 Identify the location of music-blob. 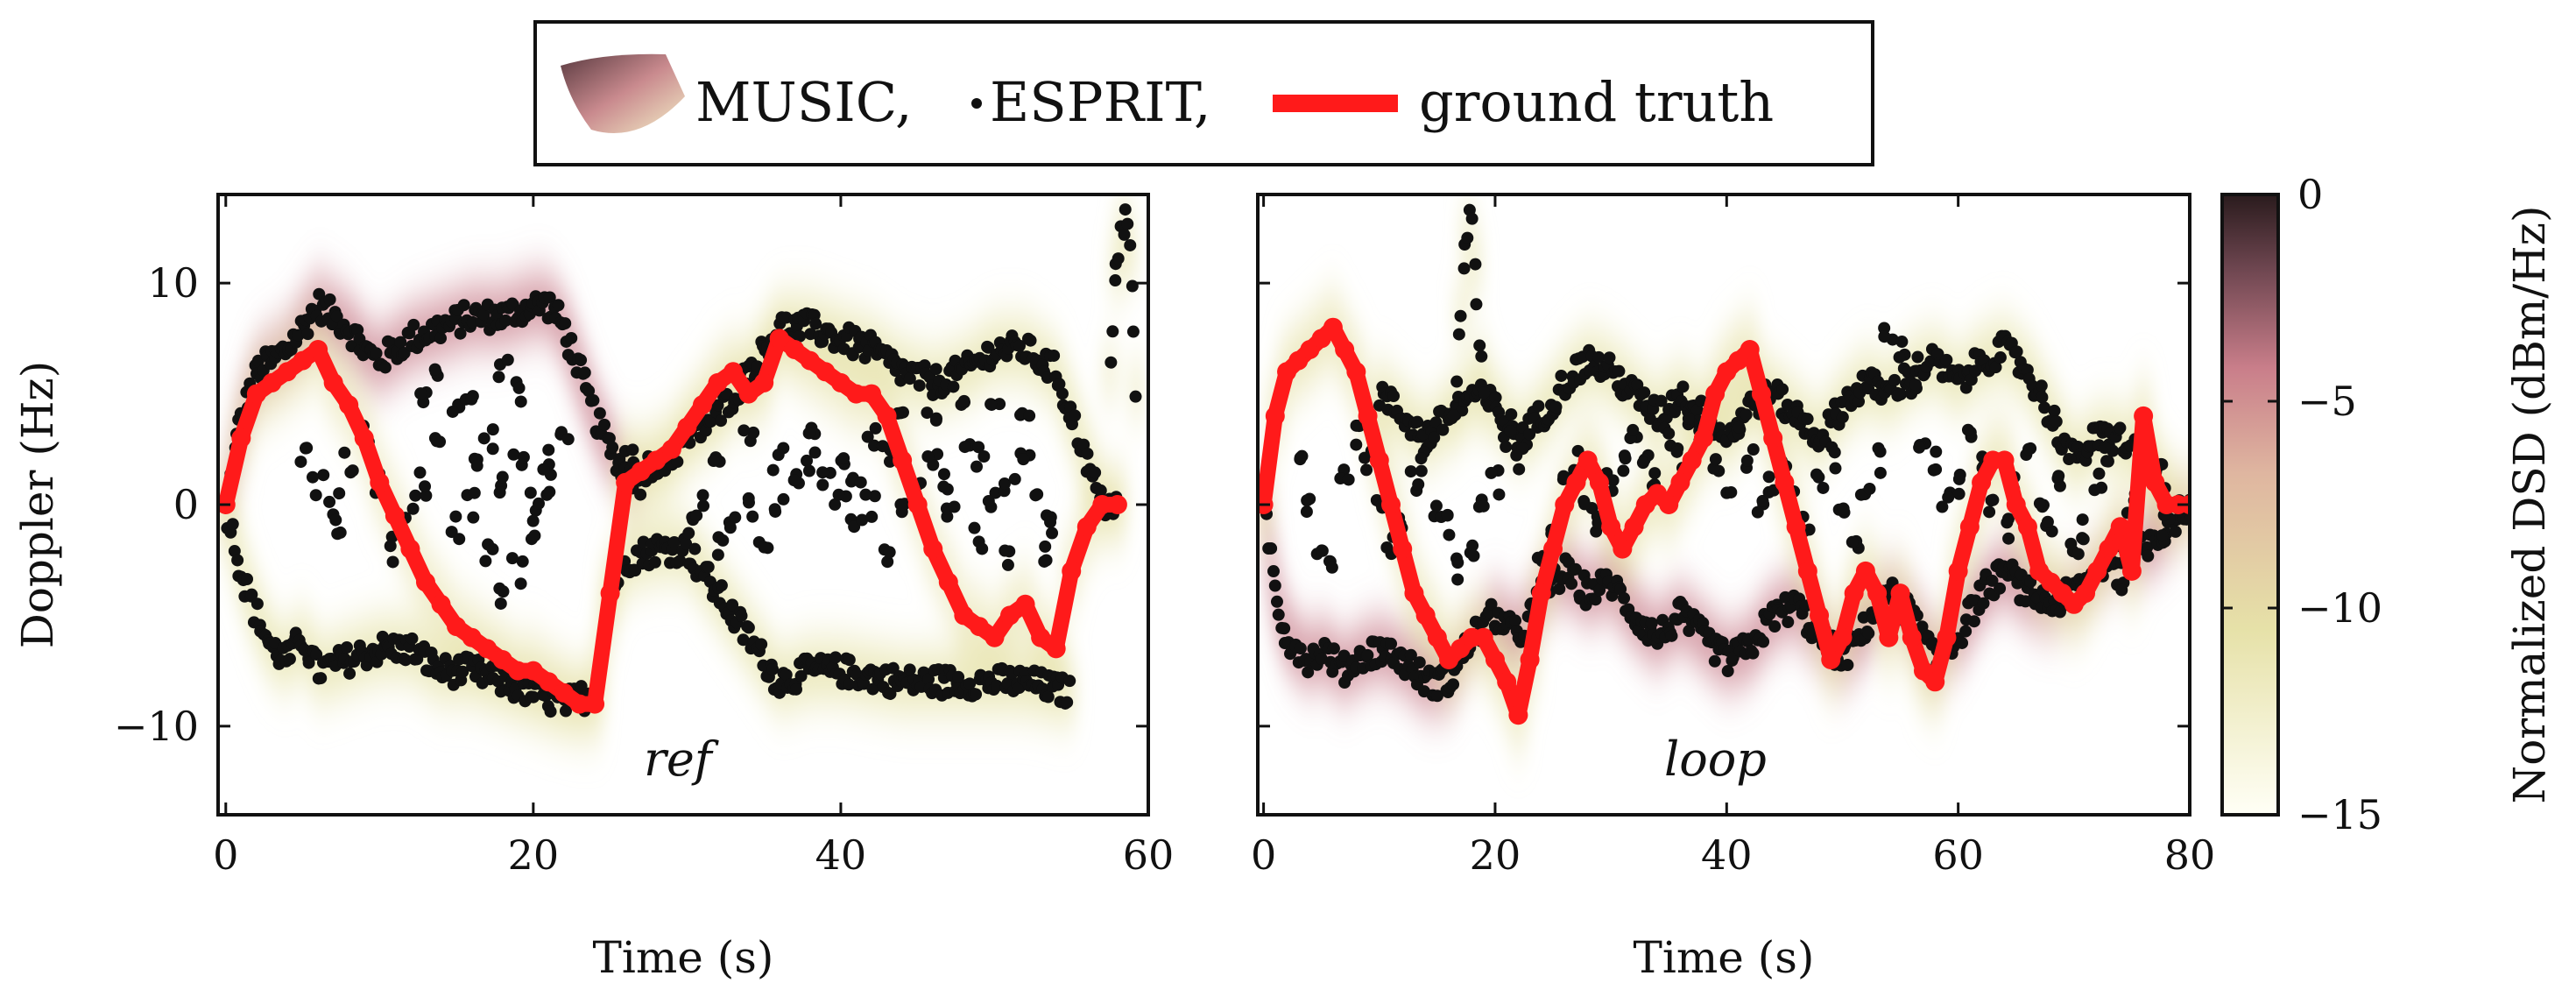
(1137, 389).